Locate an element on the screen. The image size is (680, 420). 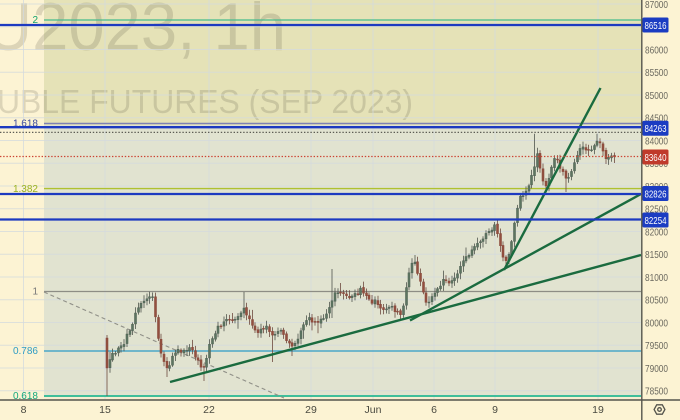
svg-text: 9 is located at coordinates (495, 410).